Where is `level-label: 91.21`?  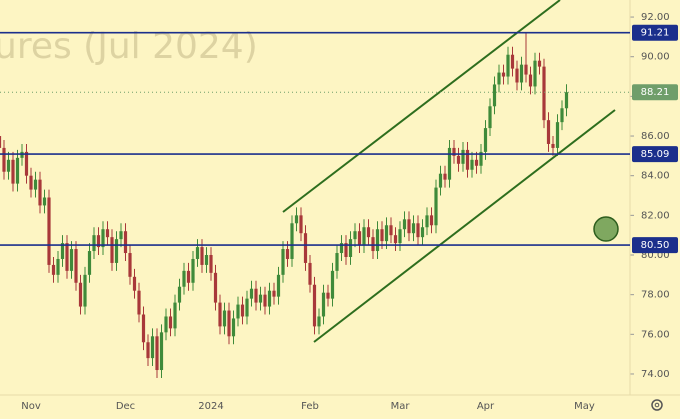 level-label: 91.21 is located at coordinates (655, 33).